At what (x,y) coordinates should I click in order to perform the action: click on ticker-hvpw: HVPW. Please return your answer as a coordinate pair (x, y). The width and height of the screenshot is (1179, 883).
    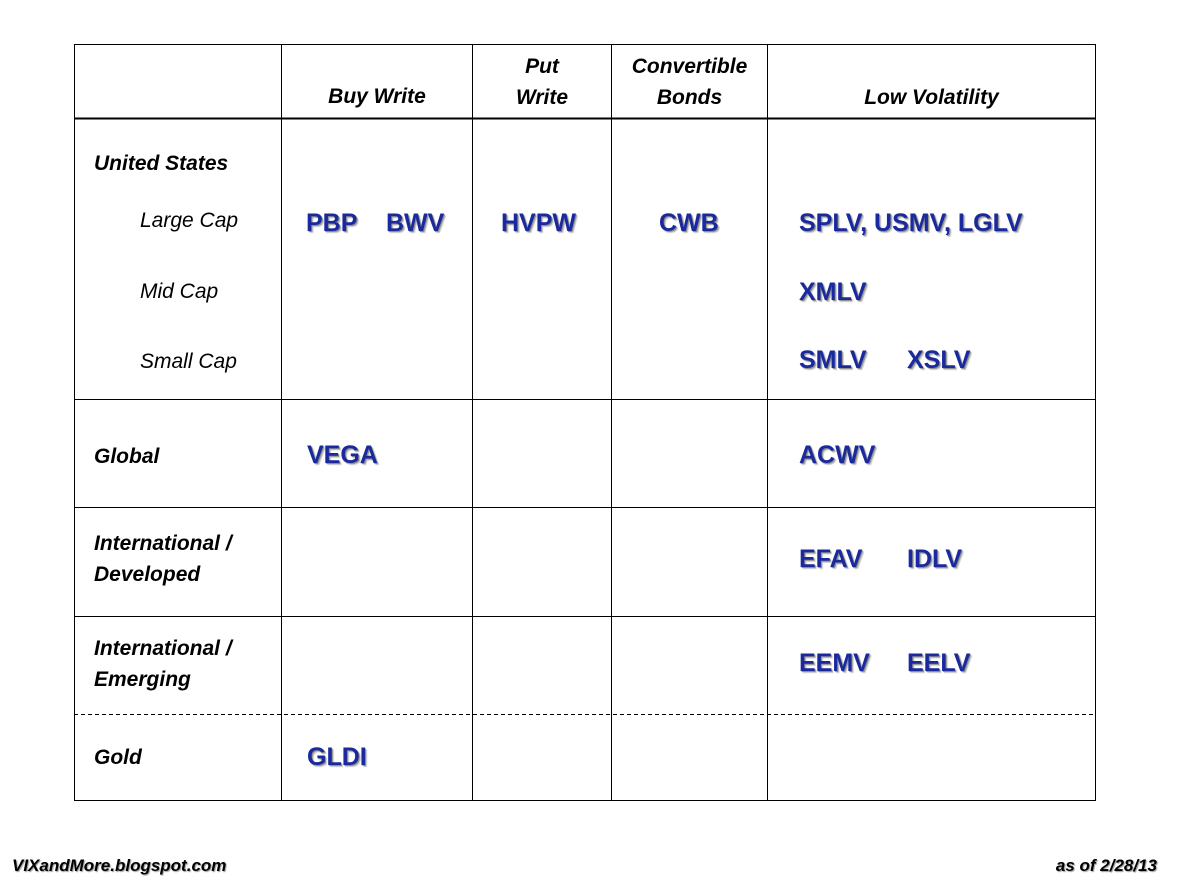
    Looking at the image, I should click on (538, 223).